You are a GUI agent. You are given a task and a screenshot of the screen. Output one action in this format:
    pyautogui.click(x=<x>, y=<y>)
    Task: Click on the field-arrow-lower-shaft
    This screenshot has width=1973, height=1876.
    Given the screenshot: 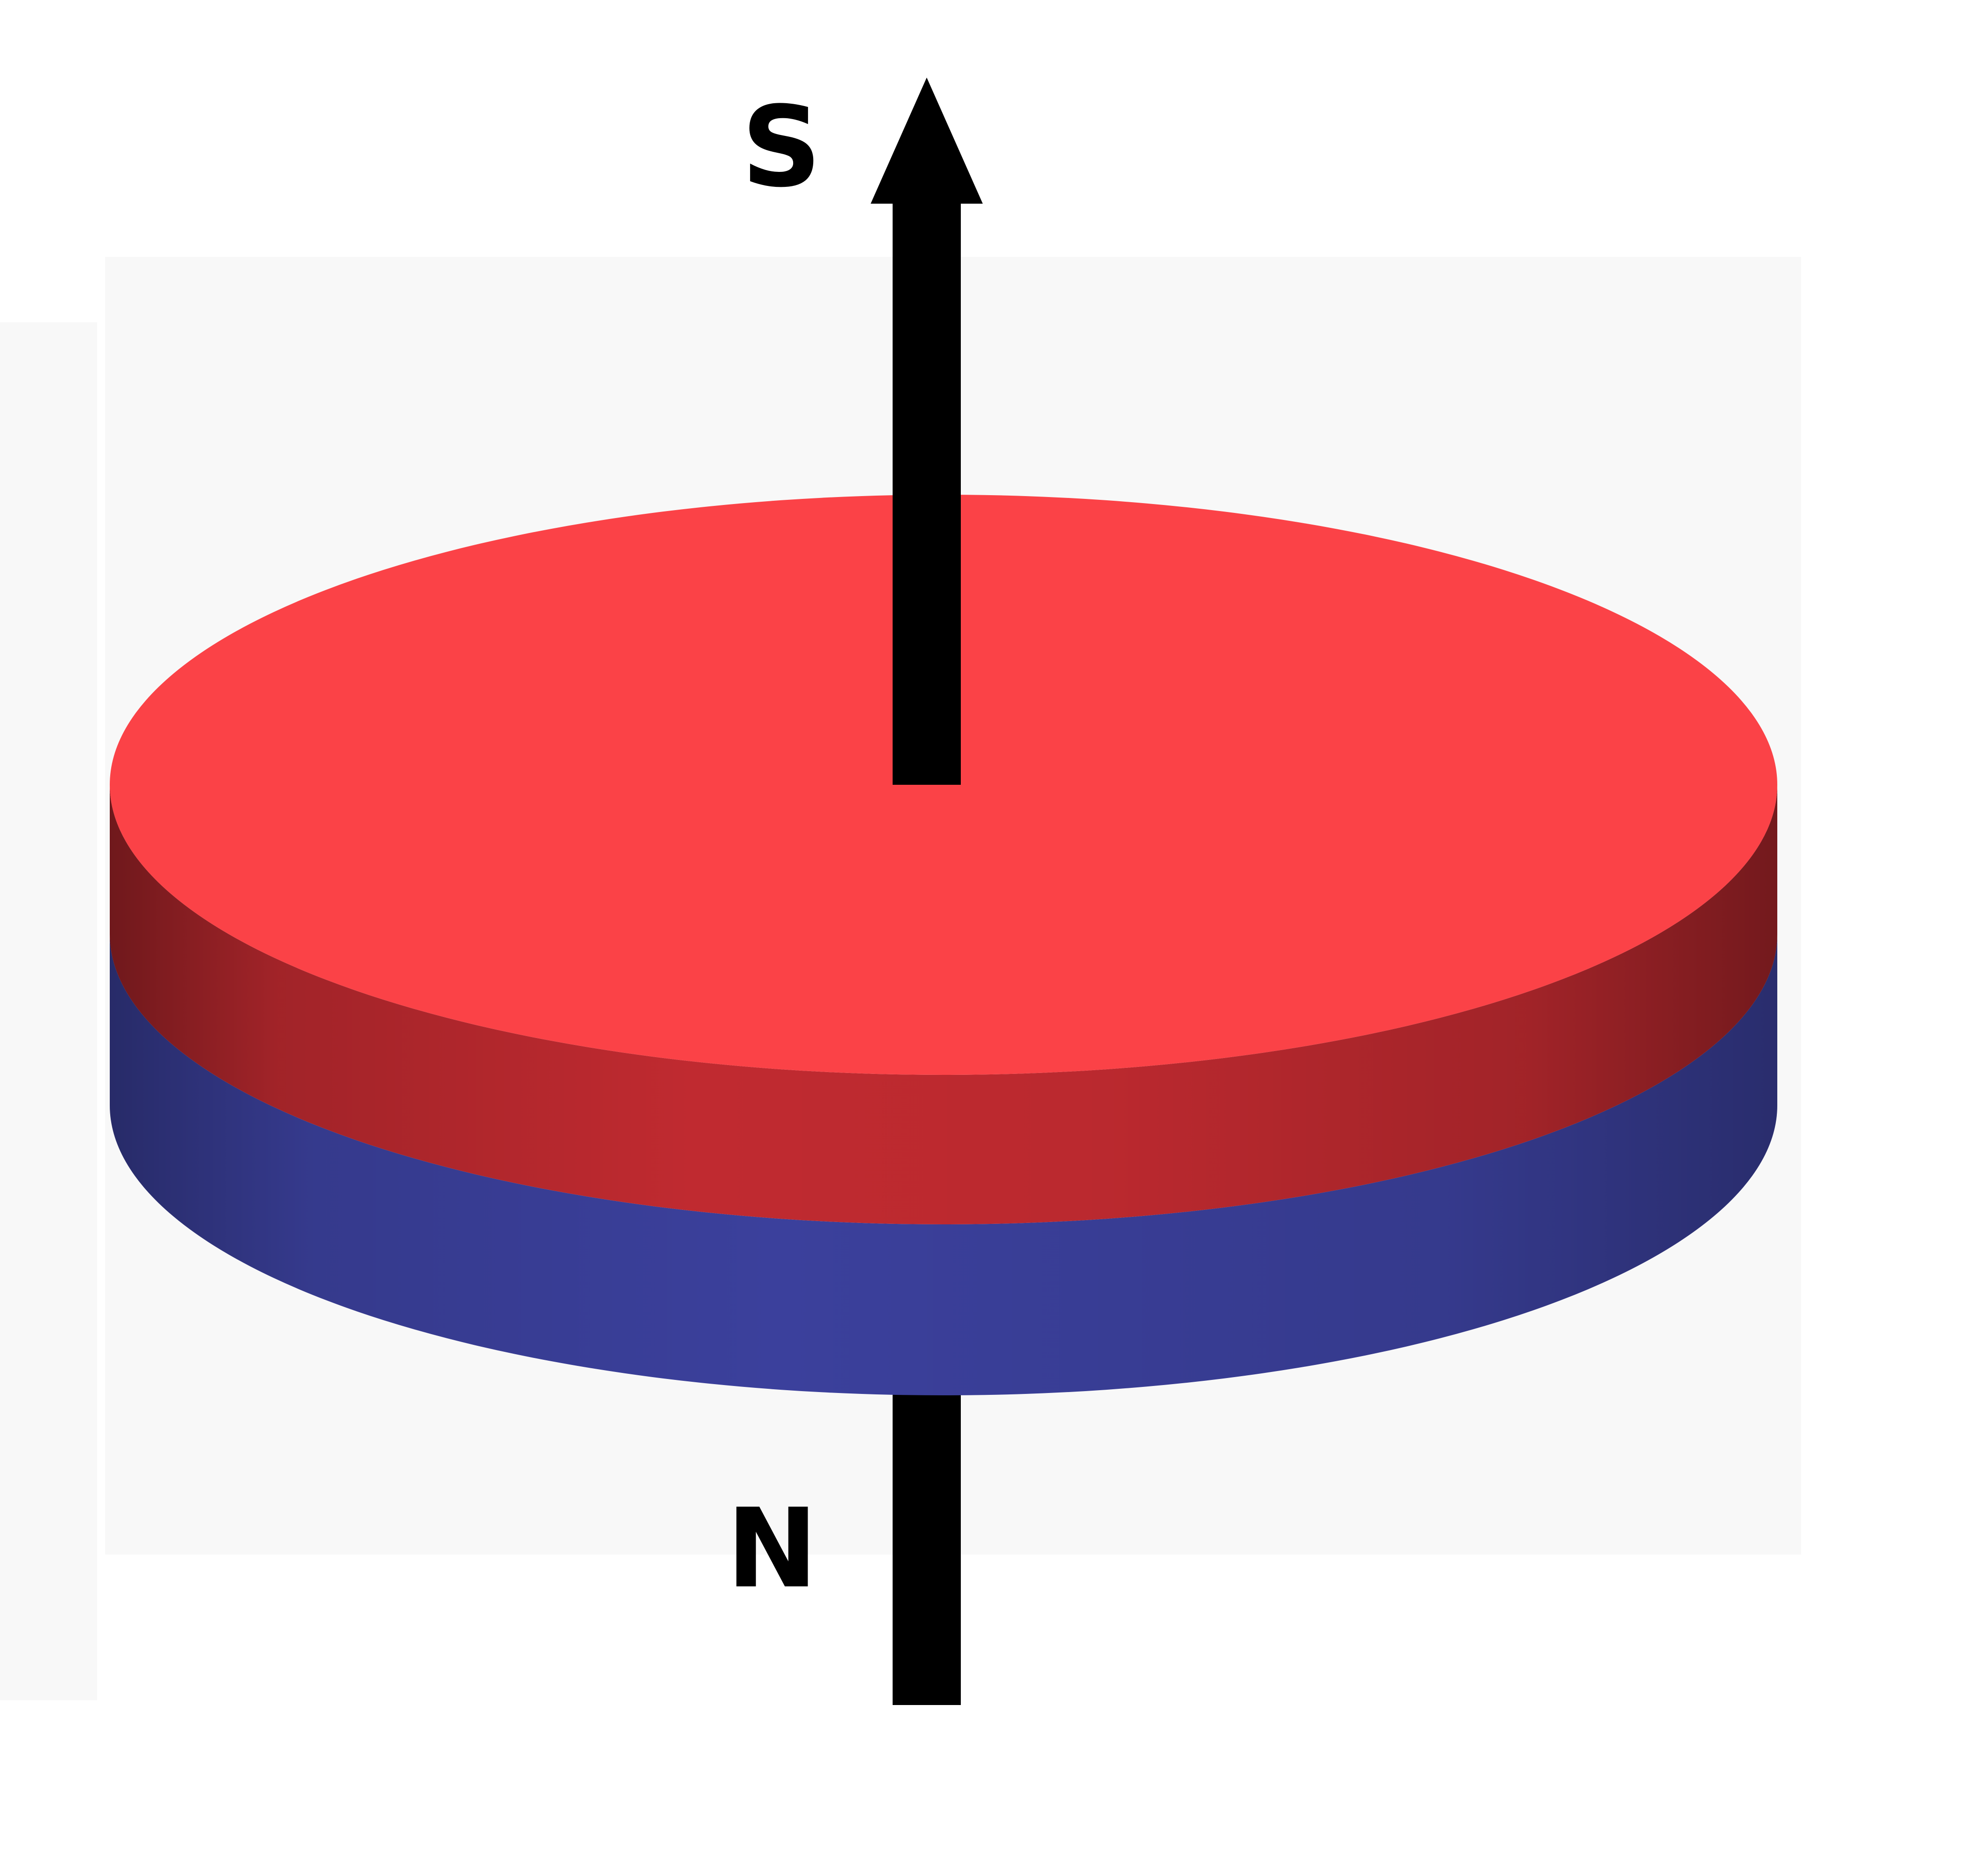 What is the action you would take?
    pyautogui.click(x=927, y=1544)
    